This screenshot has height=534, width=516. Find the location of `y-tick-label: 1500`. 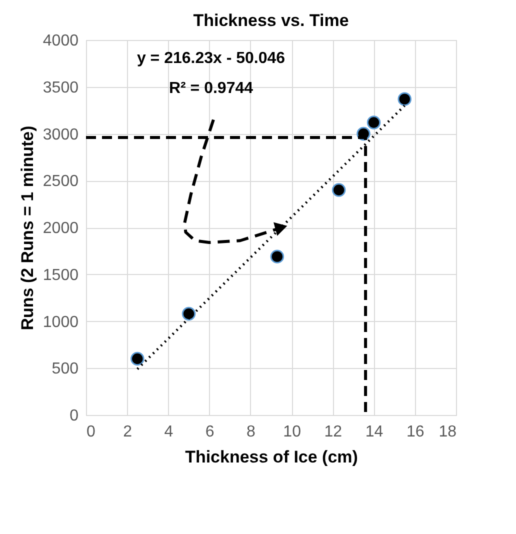

y-tick-label: 1500 is located at coordinates (60, 275).